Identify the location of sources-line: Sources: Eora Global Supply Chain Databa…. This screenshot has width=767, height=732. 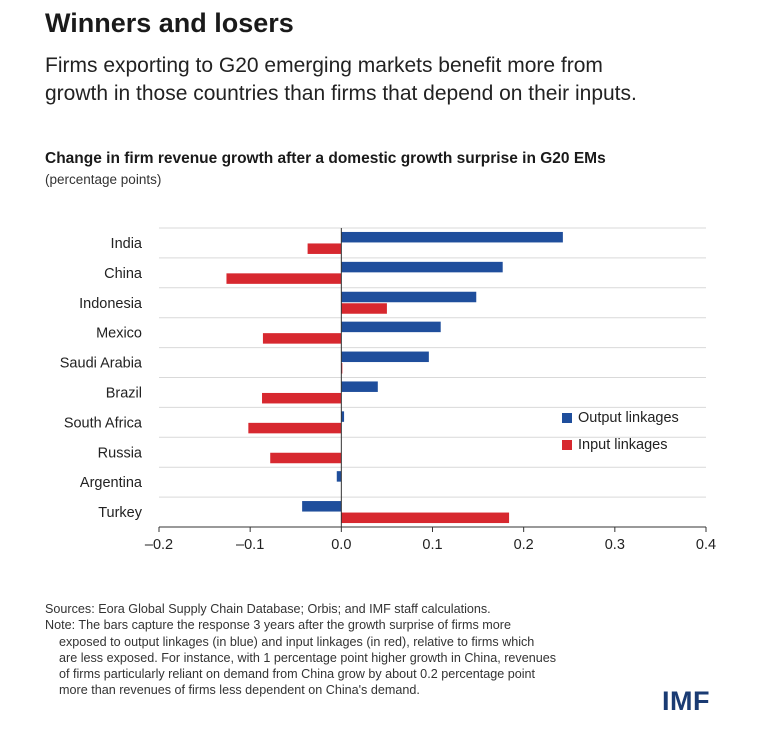
(268, 609).